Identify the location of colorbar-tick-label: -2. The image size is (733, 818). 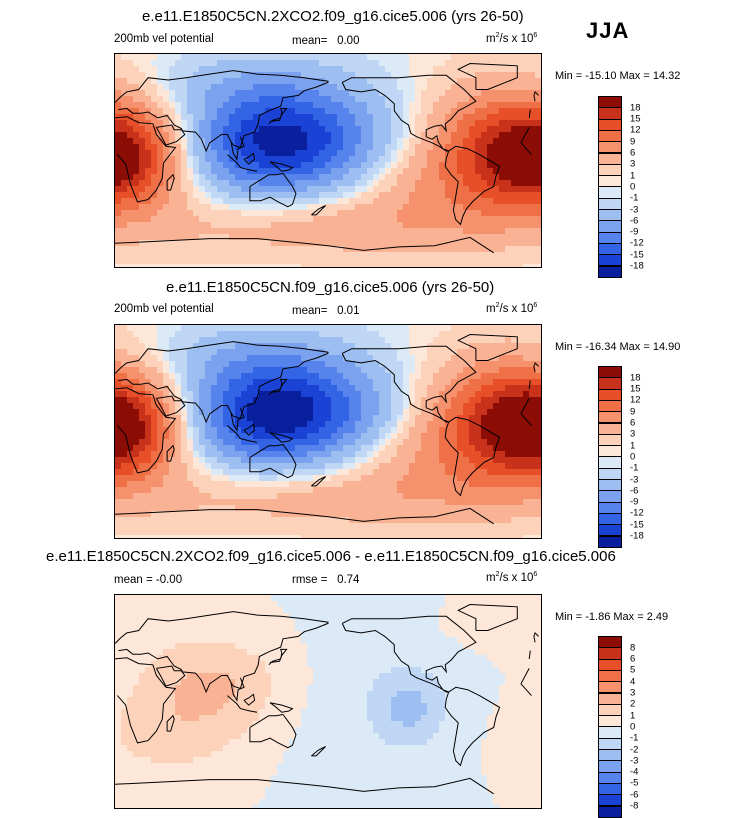
(634, 749).